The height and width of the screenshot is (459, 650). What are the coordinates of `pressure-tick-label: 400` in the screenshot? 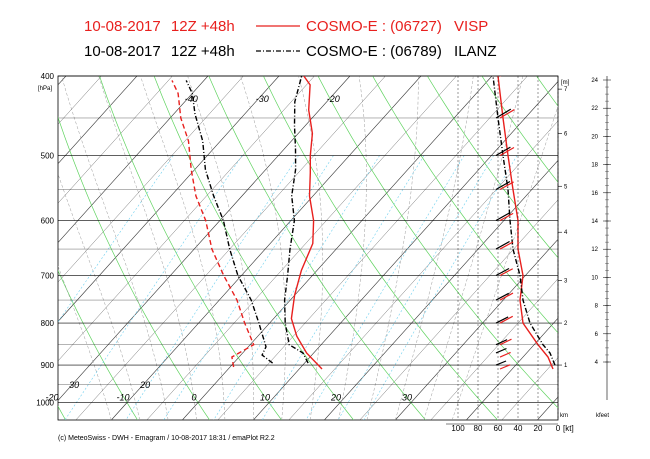 It's located at (48, 76).